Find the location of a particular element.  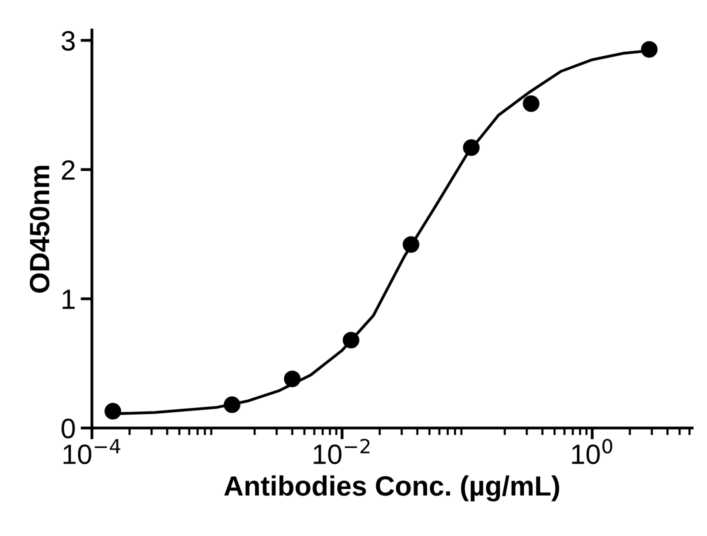

y-tick-label: 1 is located at coordinates (68, 299).